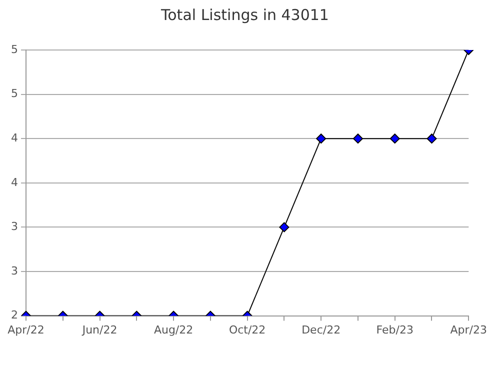 This screenshot has height=380, width=490. What do you see at coordinates (321, 329) in the screenshot?
I see `x-tick-label: Dec/22` at bounding box center [321, 329].